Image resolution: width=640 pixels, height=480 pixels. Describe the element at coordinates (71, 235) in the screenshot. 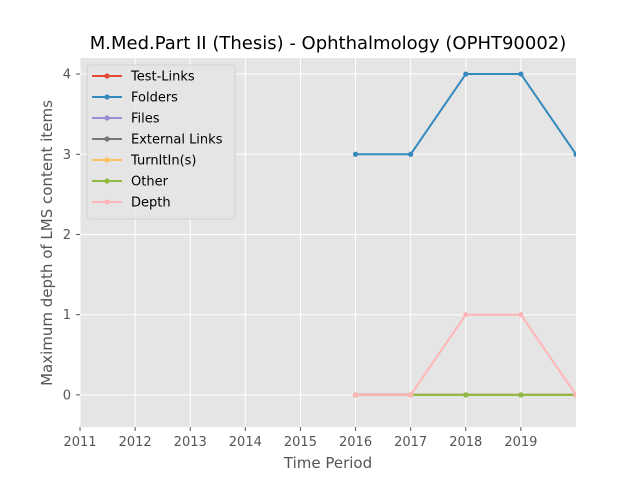

I see `y-axis-ticks: 0 1 2 3 4` at that location.